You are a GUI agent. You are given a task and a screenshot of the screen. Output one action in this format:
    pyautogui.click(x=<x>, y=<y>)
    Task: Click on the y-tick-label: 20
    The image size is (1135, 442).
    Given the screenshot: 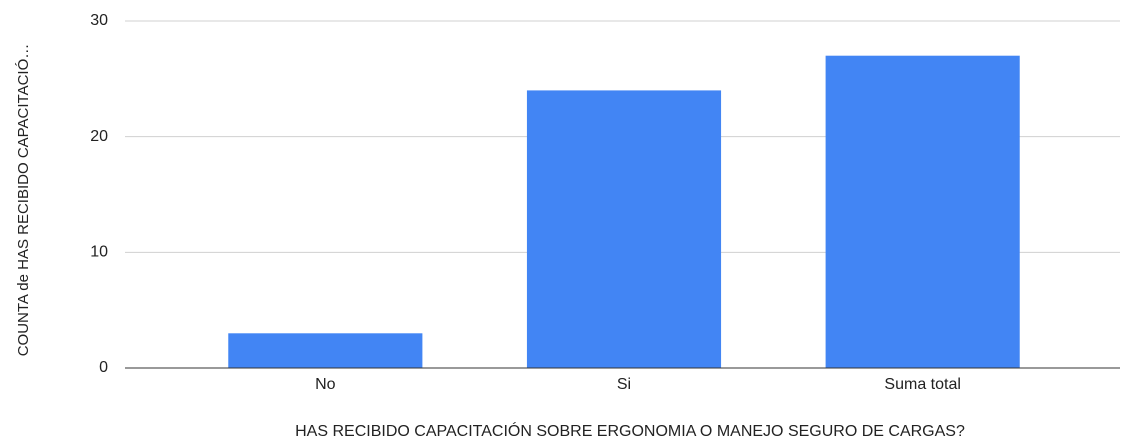 What is the action you would take?
    pyautogui.click(x=99, y=136)
    